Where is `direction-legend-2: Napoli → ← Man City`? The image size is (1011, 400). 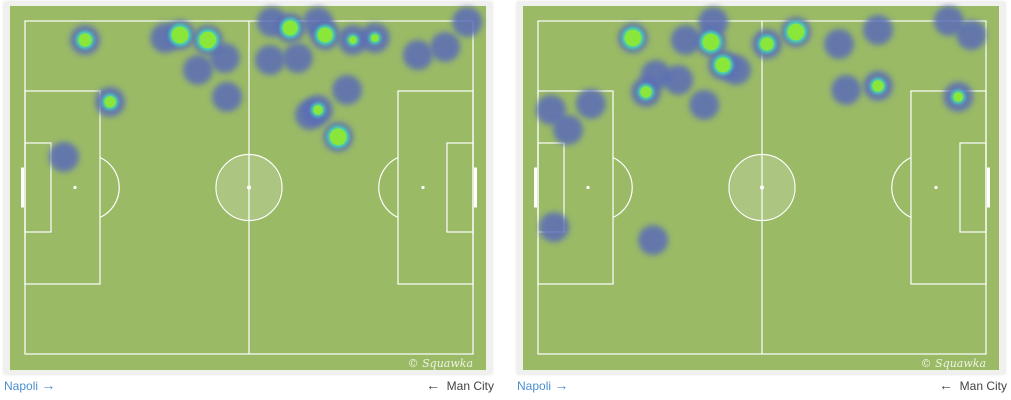 direction-legend-2: Napoli → ← Man City is located at coordinates (762, 386).